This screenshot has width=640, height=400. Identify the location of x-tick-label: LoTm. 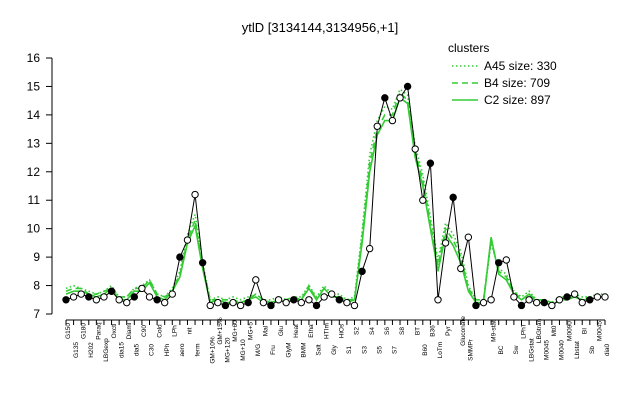
(440, 350).